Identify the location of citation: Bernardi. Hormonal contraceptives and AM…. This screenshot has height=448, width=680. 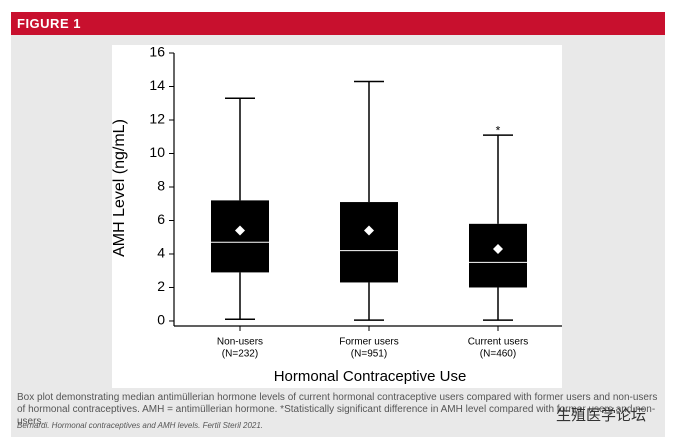
(140, 425).